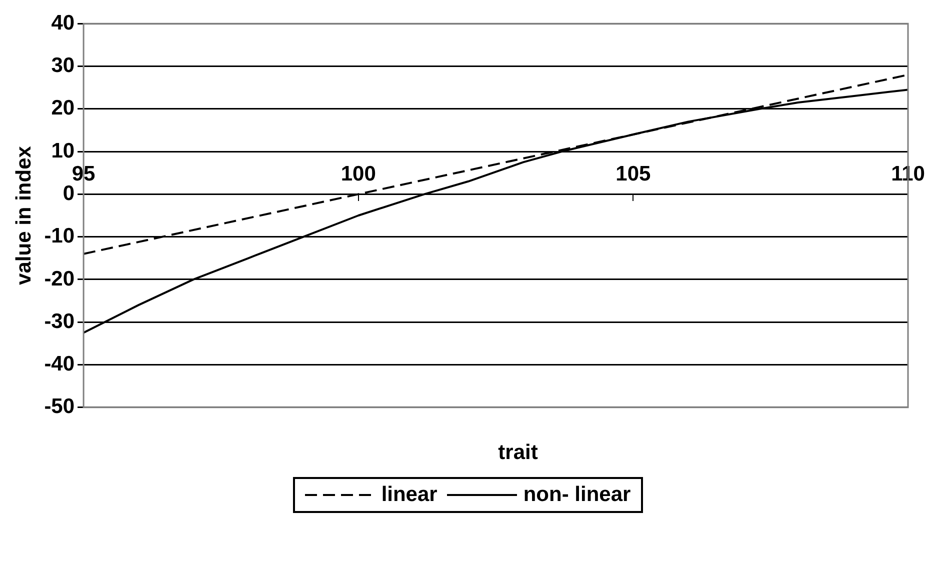 The image size is (936, 562). What do you see at coordinates (59, 364) in the screenshot?
I see `y-tick-label: -40` at bounding box center [59, 364].